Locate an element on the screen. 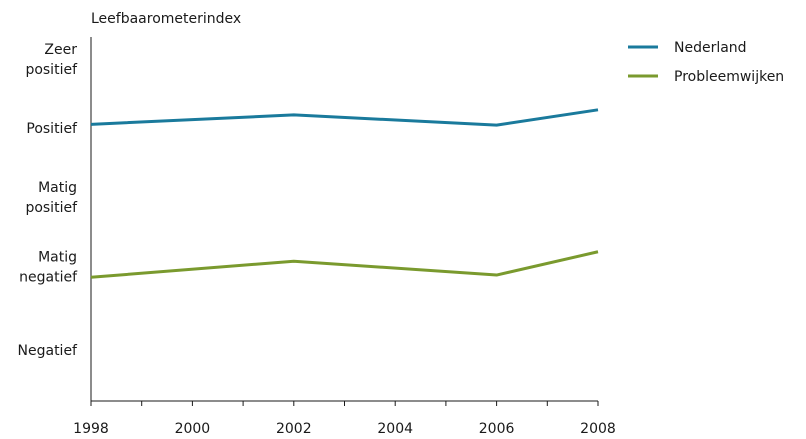  legend-label: Nederland is located at coordinates (710, 48).